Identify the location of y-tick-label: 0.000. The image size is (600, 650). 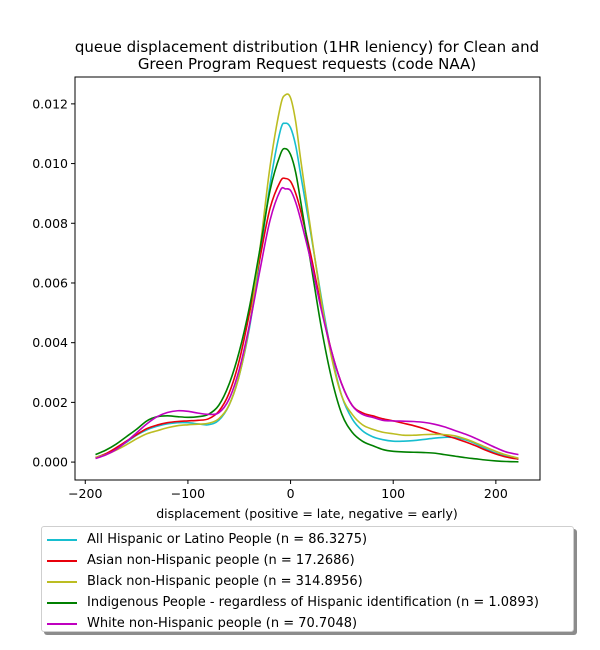
(50, 462).